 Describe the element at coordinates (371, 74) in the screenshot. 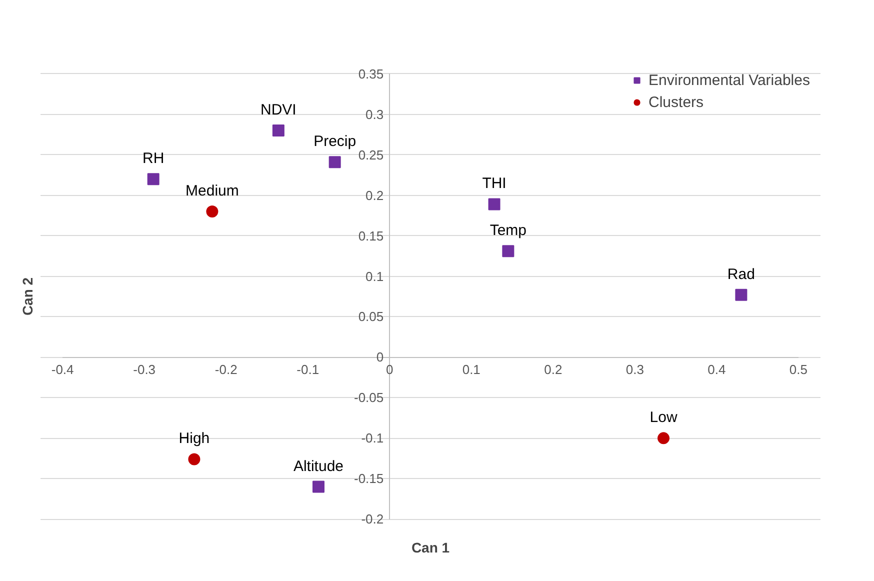

I see `y-tick-label: 0.35` at that location.